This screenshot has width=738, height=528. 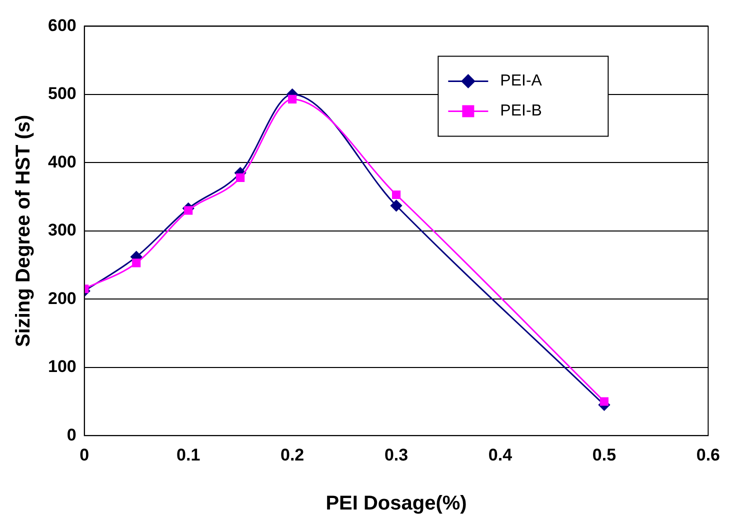 I want to click on legend-label: PEI-B, so click(x=521, y=111).